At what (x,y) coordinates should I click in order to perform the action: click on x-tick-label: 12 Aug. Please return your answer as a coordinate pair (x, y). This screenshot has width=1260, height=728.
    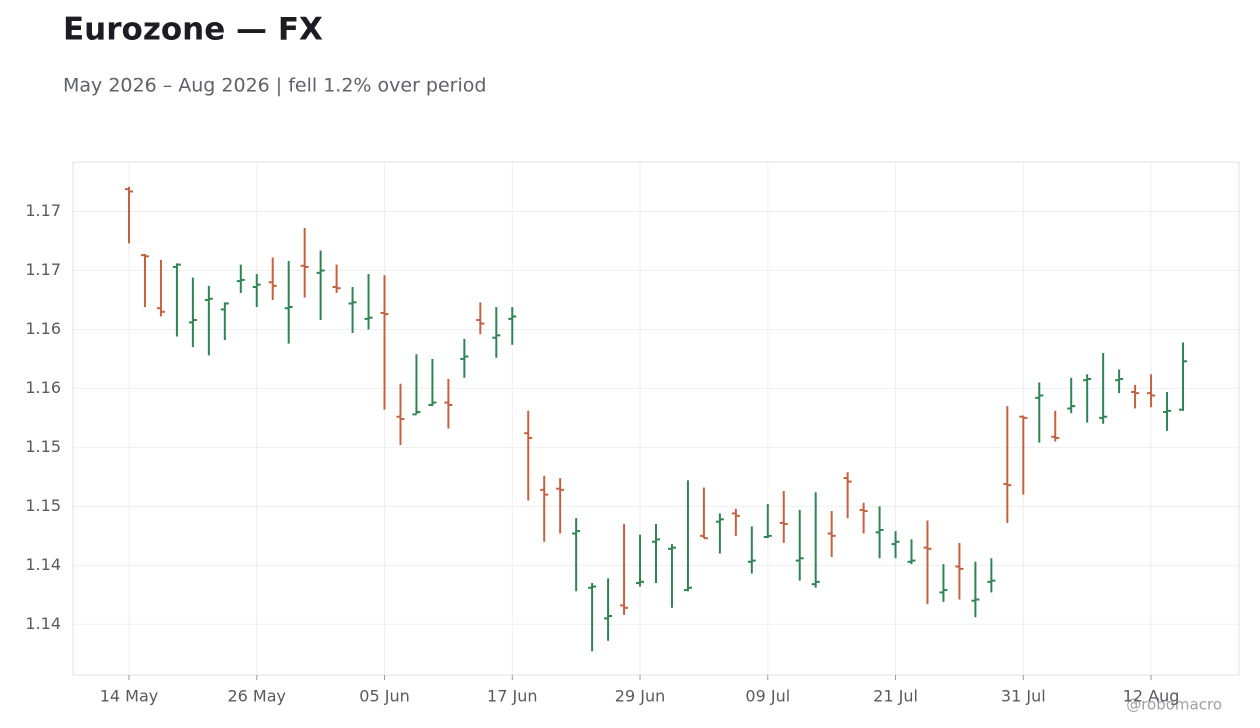
    Looking at the image, I should click on (1151, 696).